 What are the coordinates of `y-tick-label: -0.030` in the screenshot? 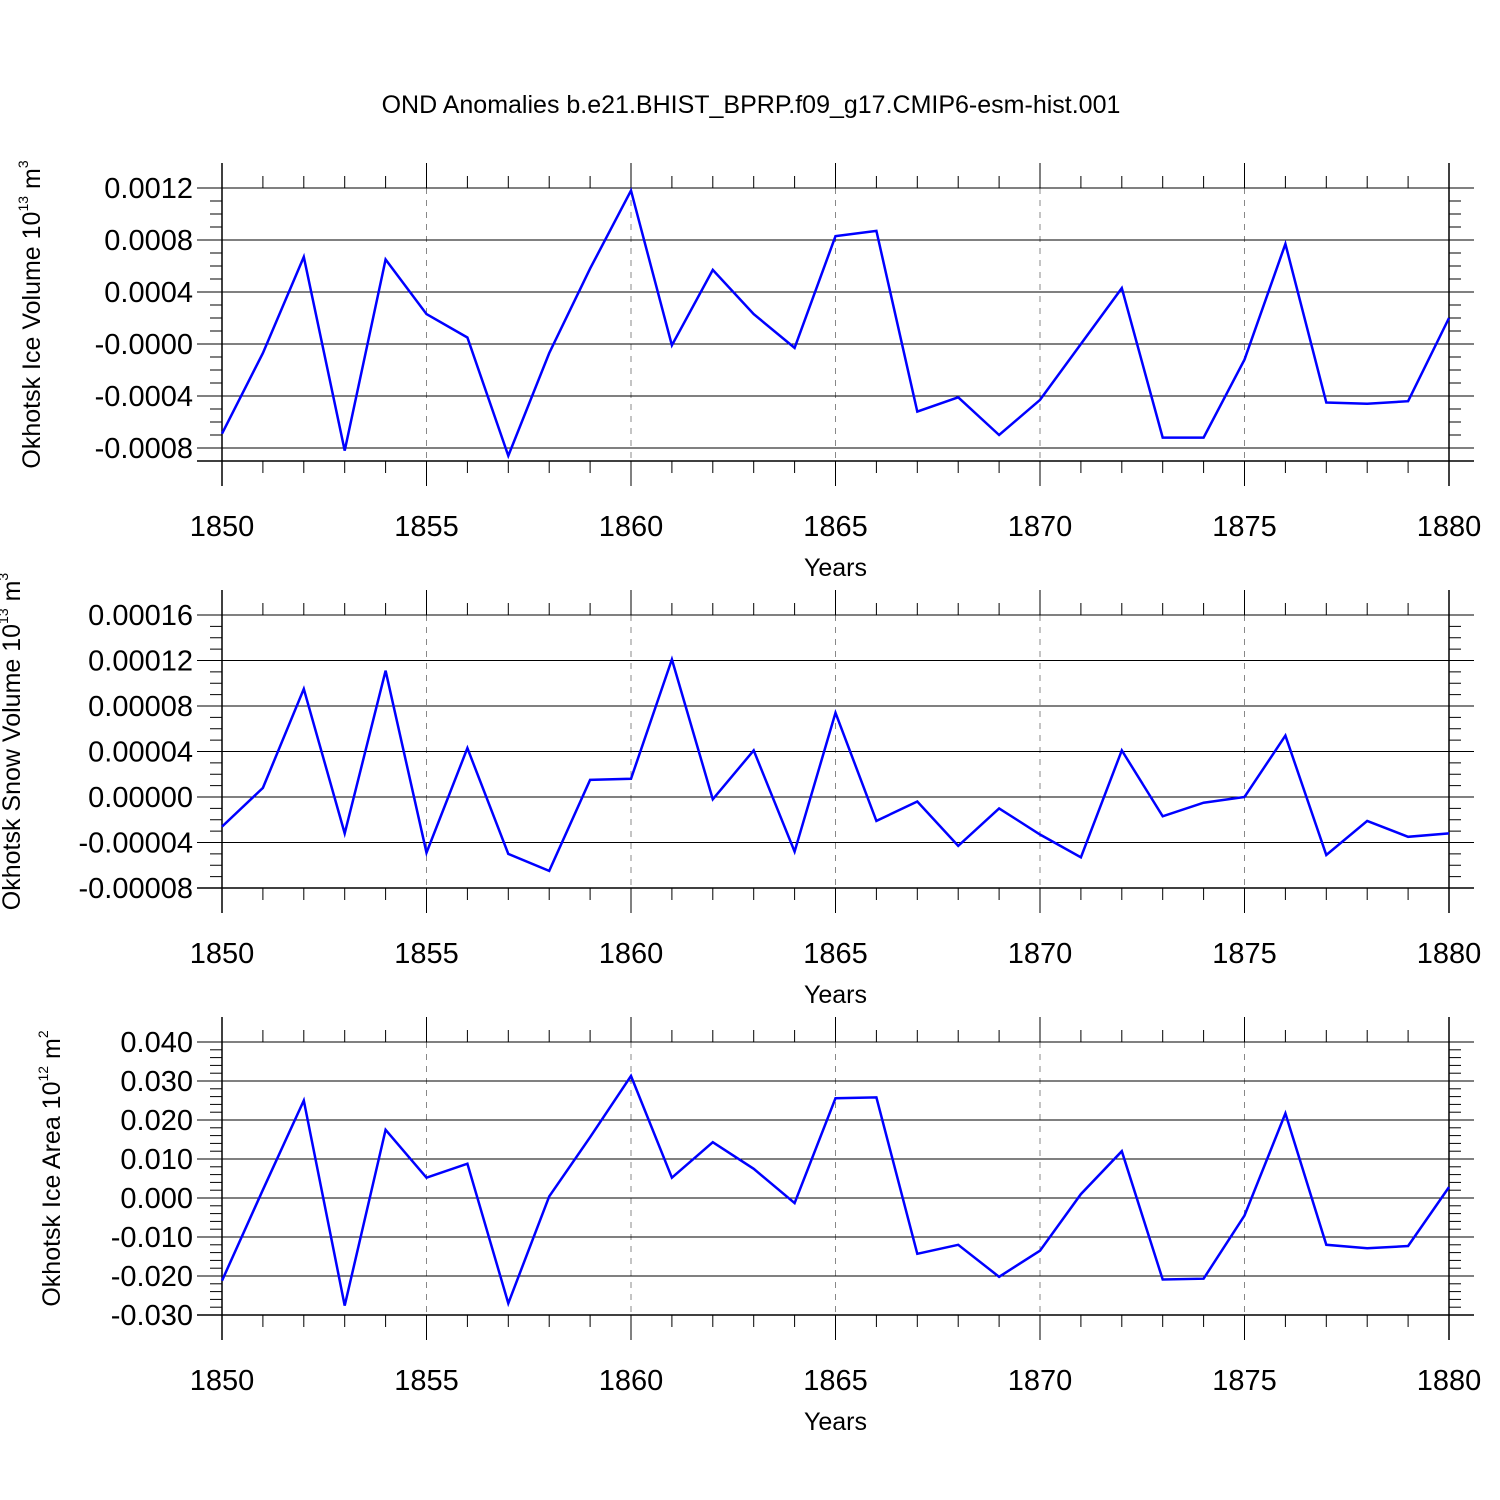 It's located at (152, 1316).